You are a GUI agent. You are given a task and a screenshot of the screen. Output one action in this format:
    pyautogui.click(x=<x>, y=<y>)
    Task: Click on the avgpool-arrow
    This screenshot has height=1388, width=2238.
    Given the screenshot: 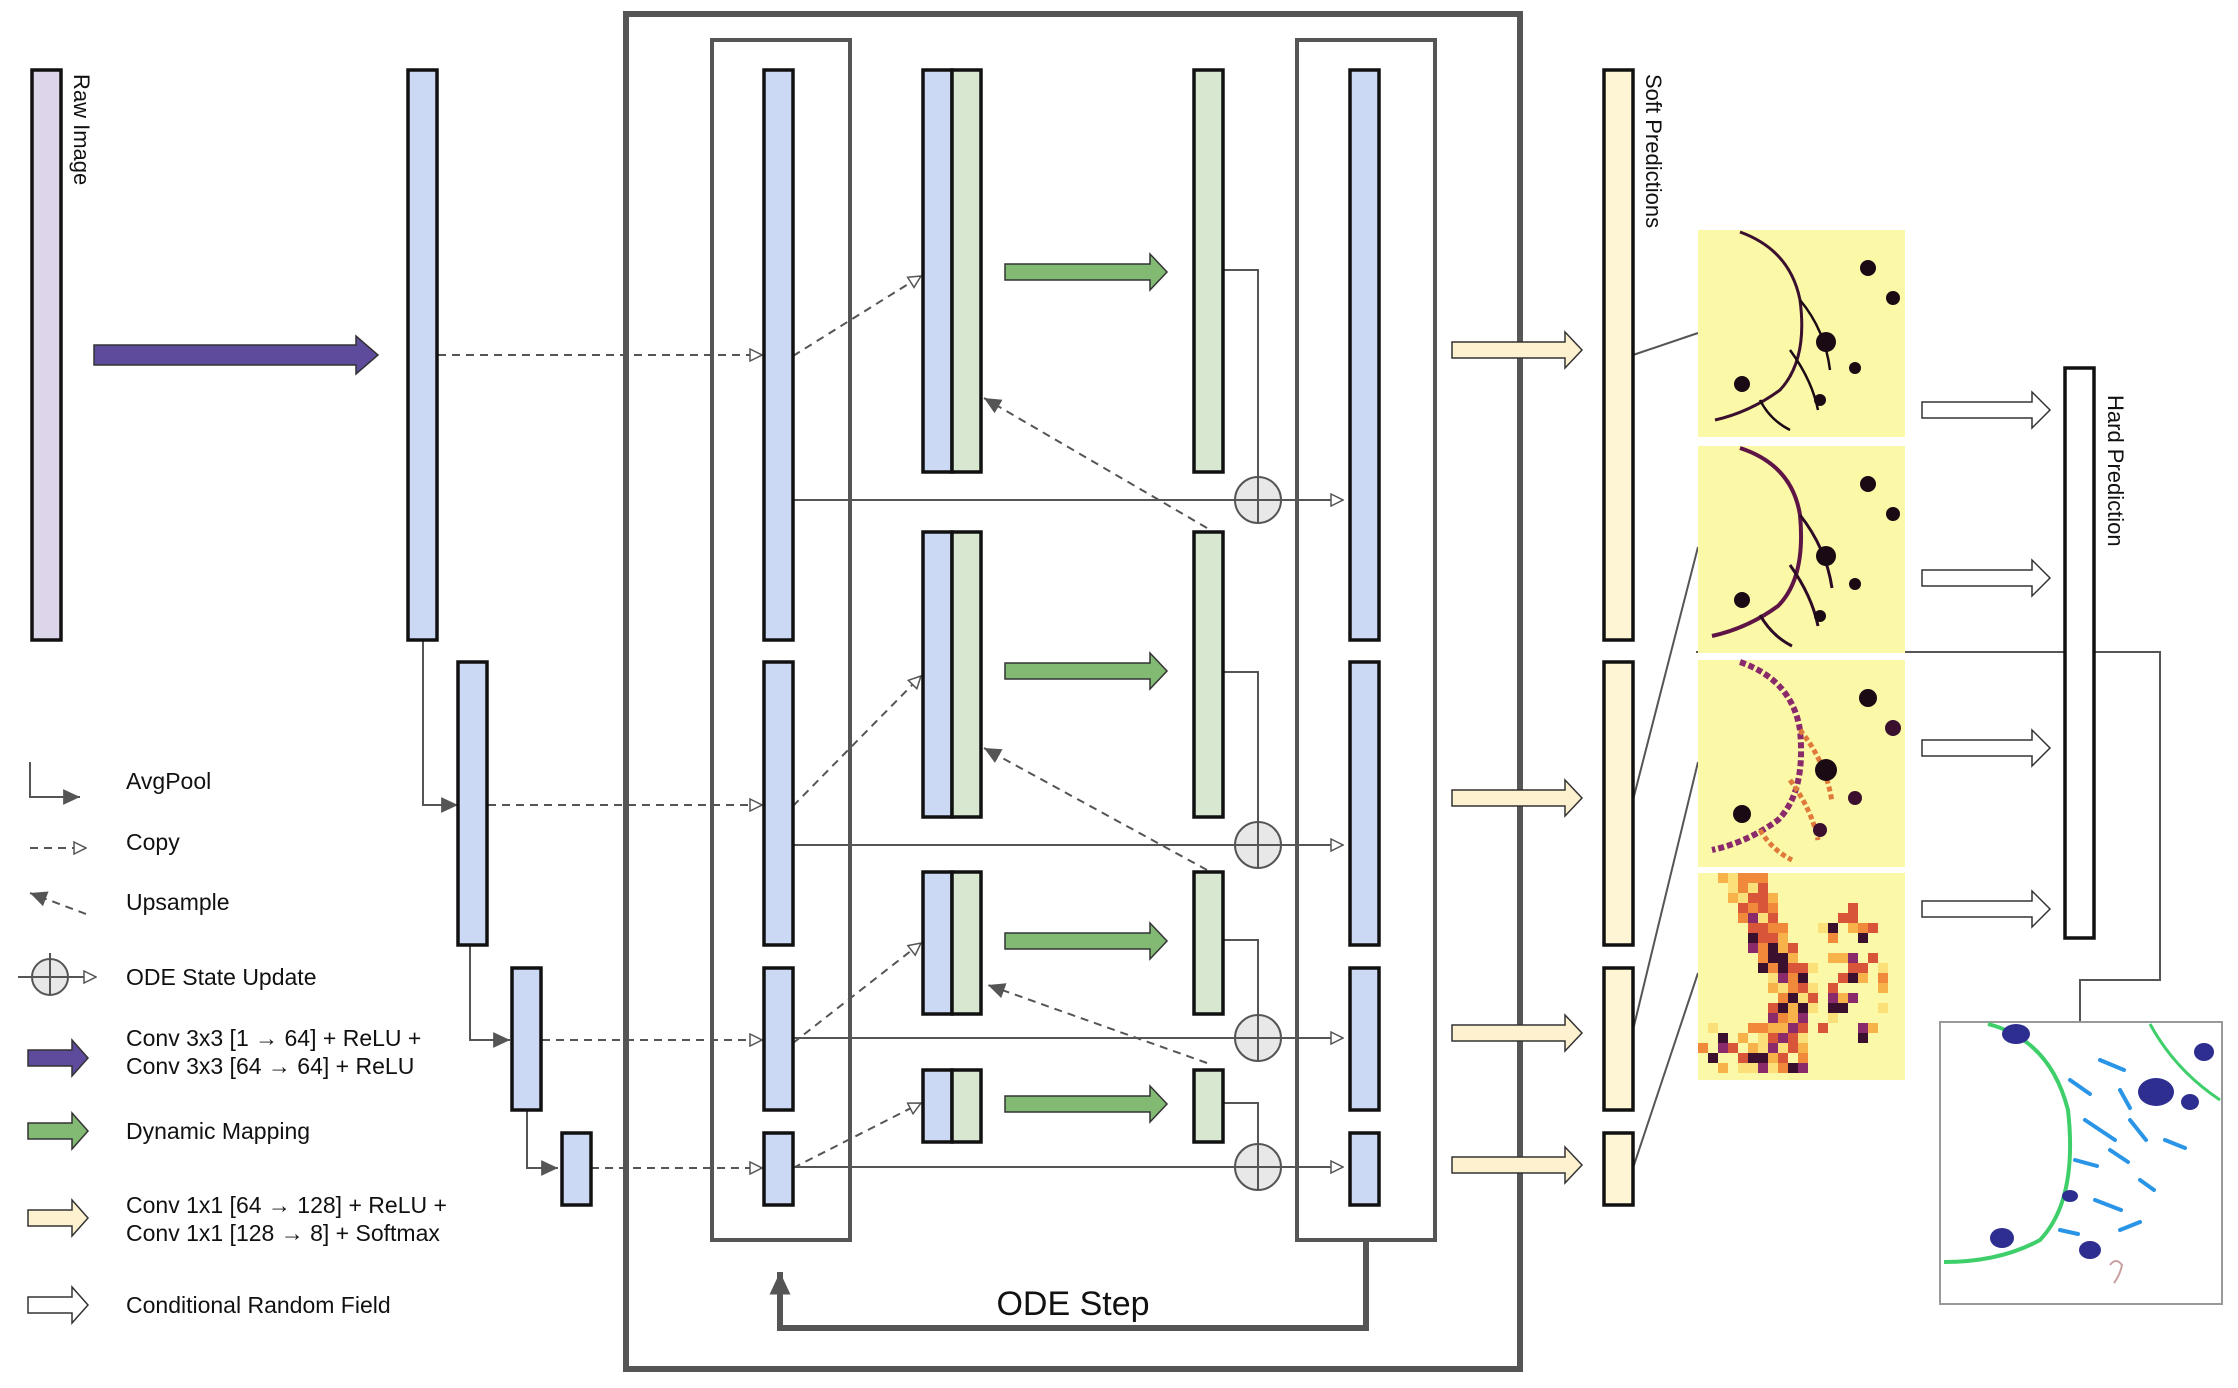 What is the action you would take?
    pyautogui.click(x=440, y=726)
    